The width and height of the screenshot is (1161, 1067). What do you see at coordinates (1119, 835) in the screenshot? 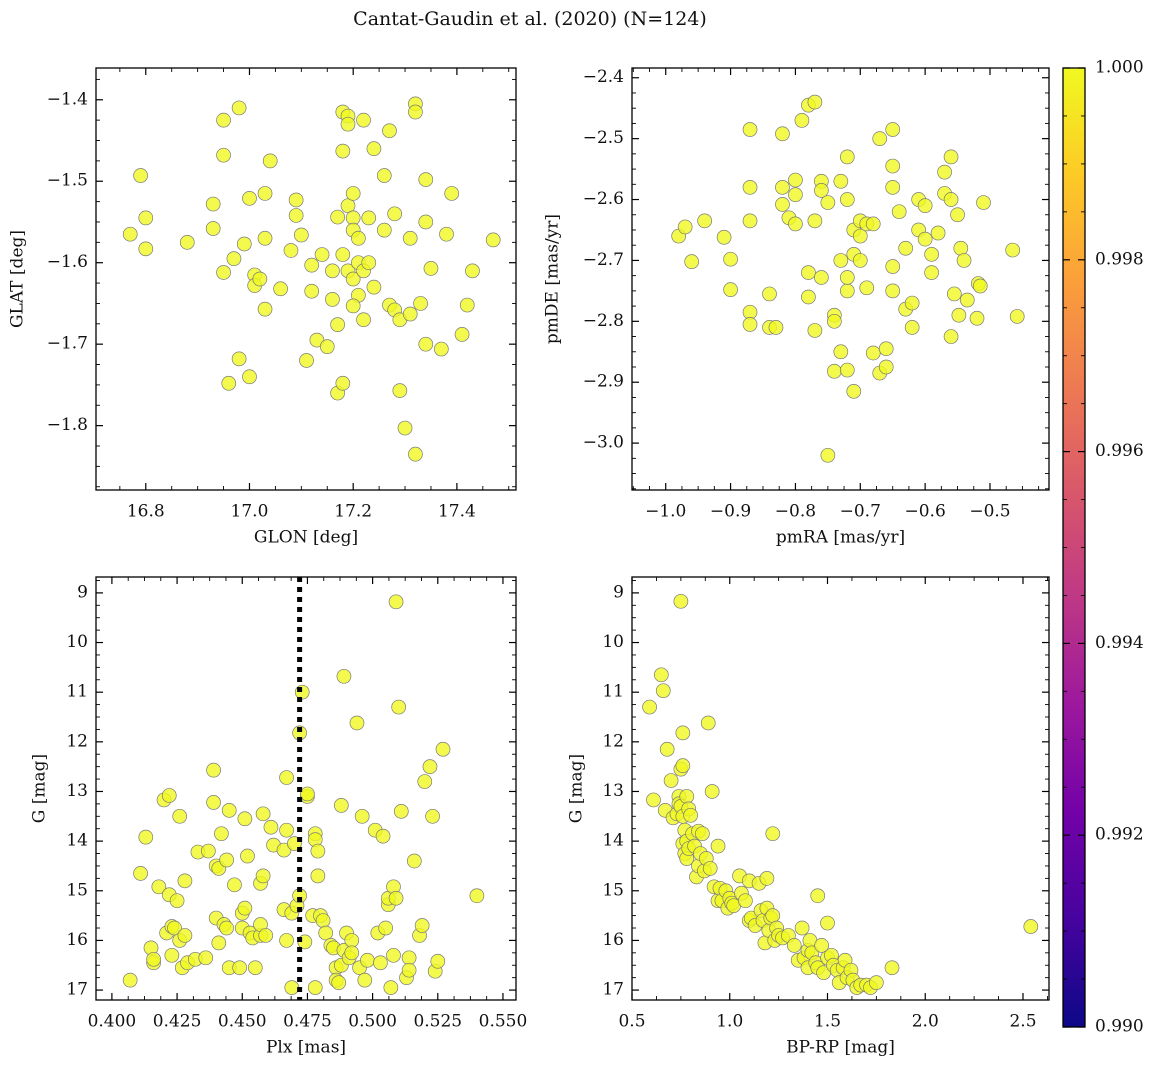
I see `colorbar-tick-label: 0.992` at bounding box center [1119, 835].